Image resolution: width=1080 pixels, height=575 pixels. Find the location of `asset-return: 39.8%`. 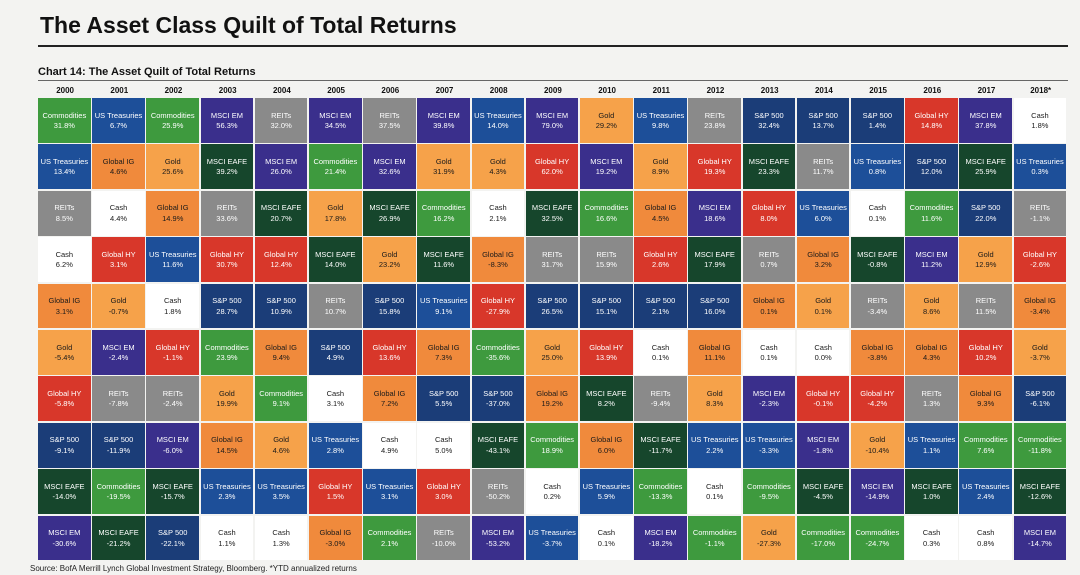

asset-return: 39.8% is located at coordinates (444, 125).